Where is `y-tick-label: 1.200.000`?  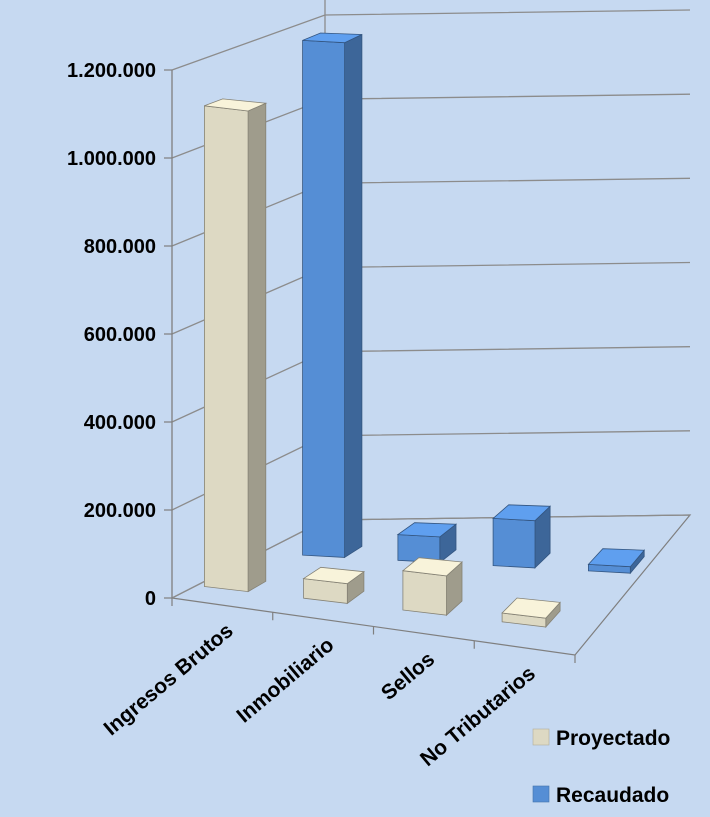
y-tick-label: 1.200.000 is located at coordinates (111, 71).